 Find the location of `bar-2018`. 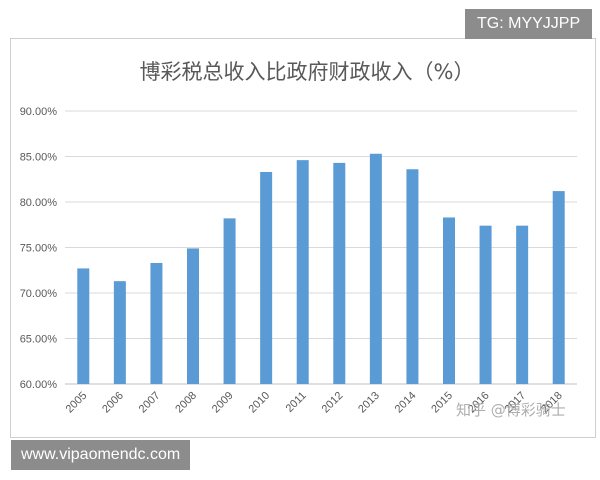

bar-2018 is located at coordinates (558, 287).